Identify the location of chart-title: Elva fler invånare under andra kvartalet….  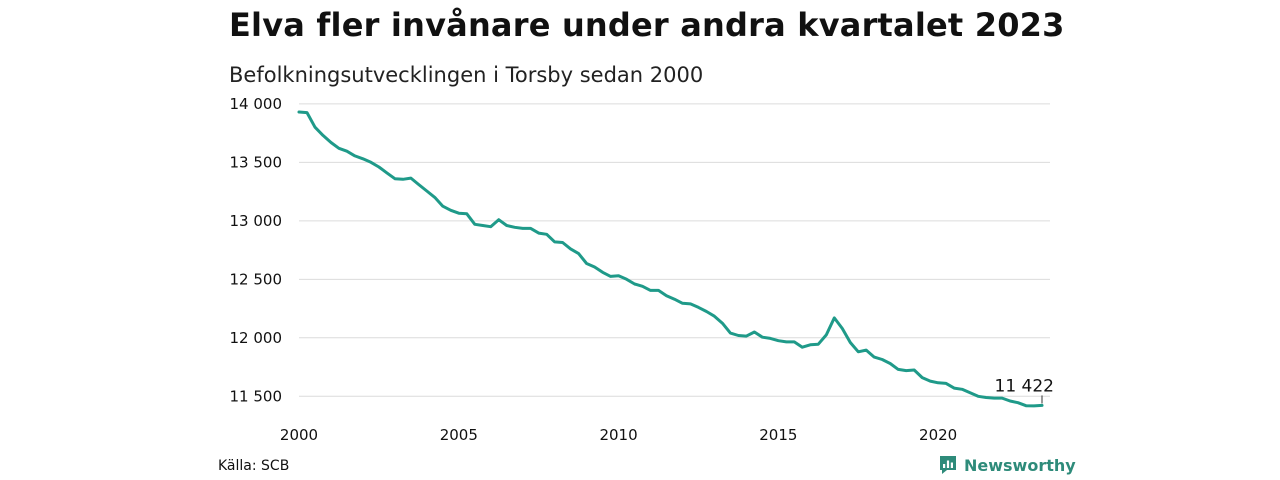
(647, 25).